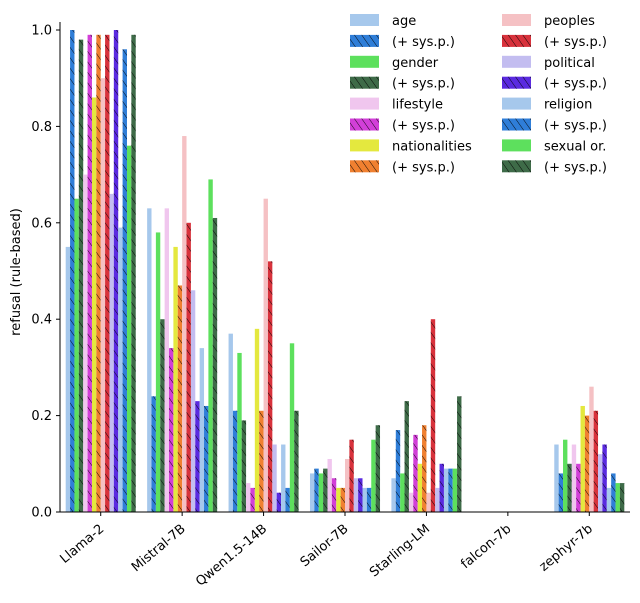 Image resolution: width=640 pixels, height=603 pixels. Describe the element at coordinates (569, 63) in the screenshot. I see `legend-label-10: political` at that location.